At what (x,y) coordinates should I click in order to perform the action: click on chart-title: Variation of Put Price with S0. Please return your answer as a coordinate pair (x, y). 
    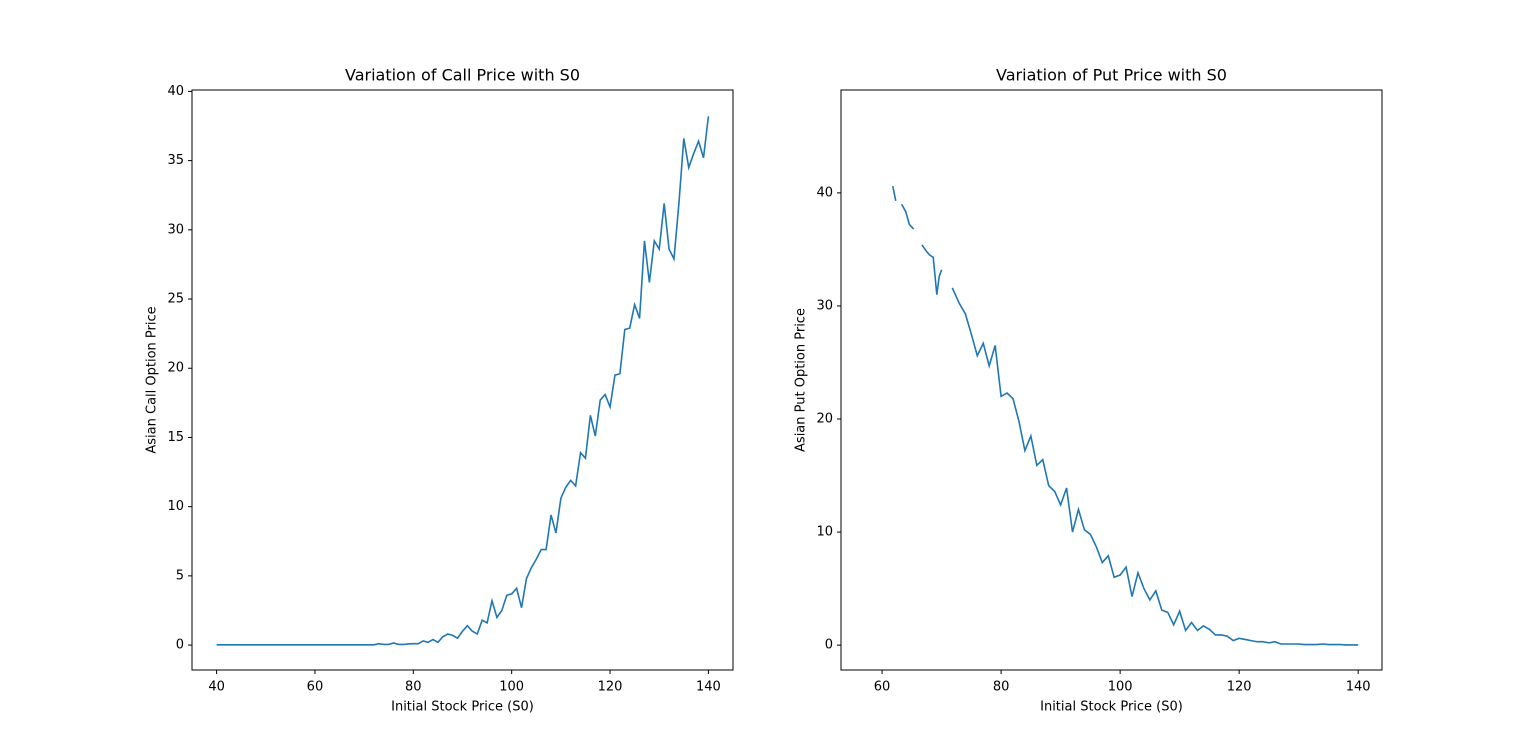
    Looking at the image, I should click on (1111, 75).